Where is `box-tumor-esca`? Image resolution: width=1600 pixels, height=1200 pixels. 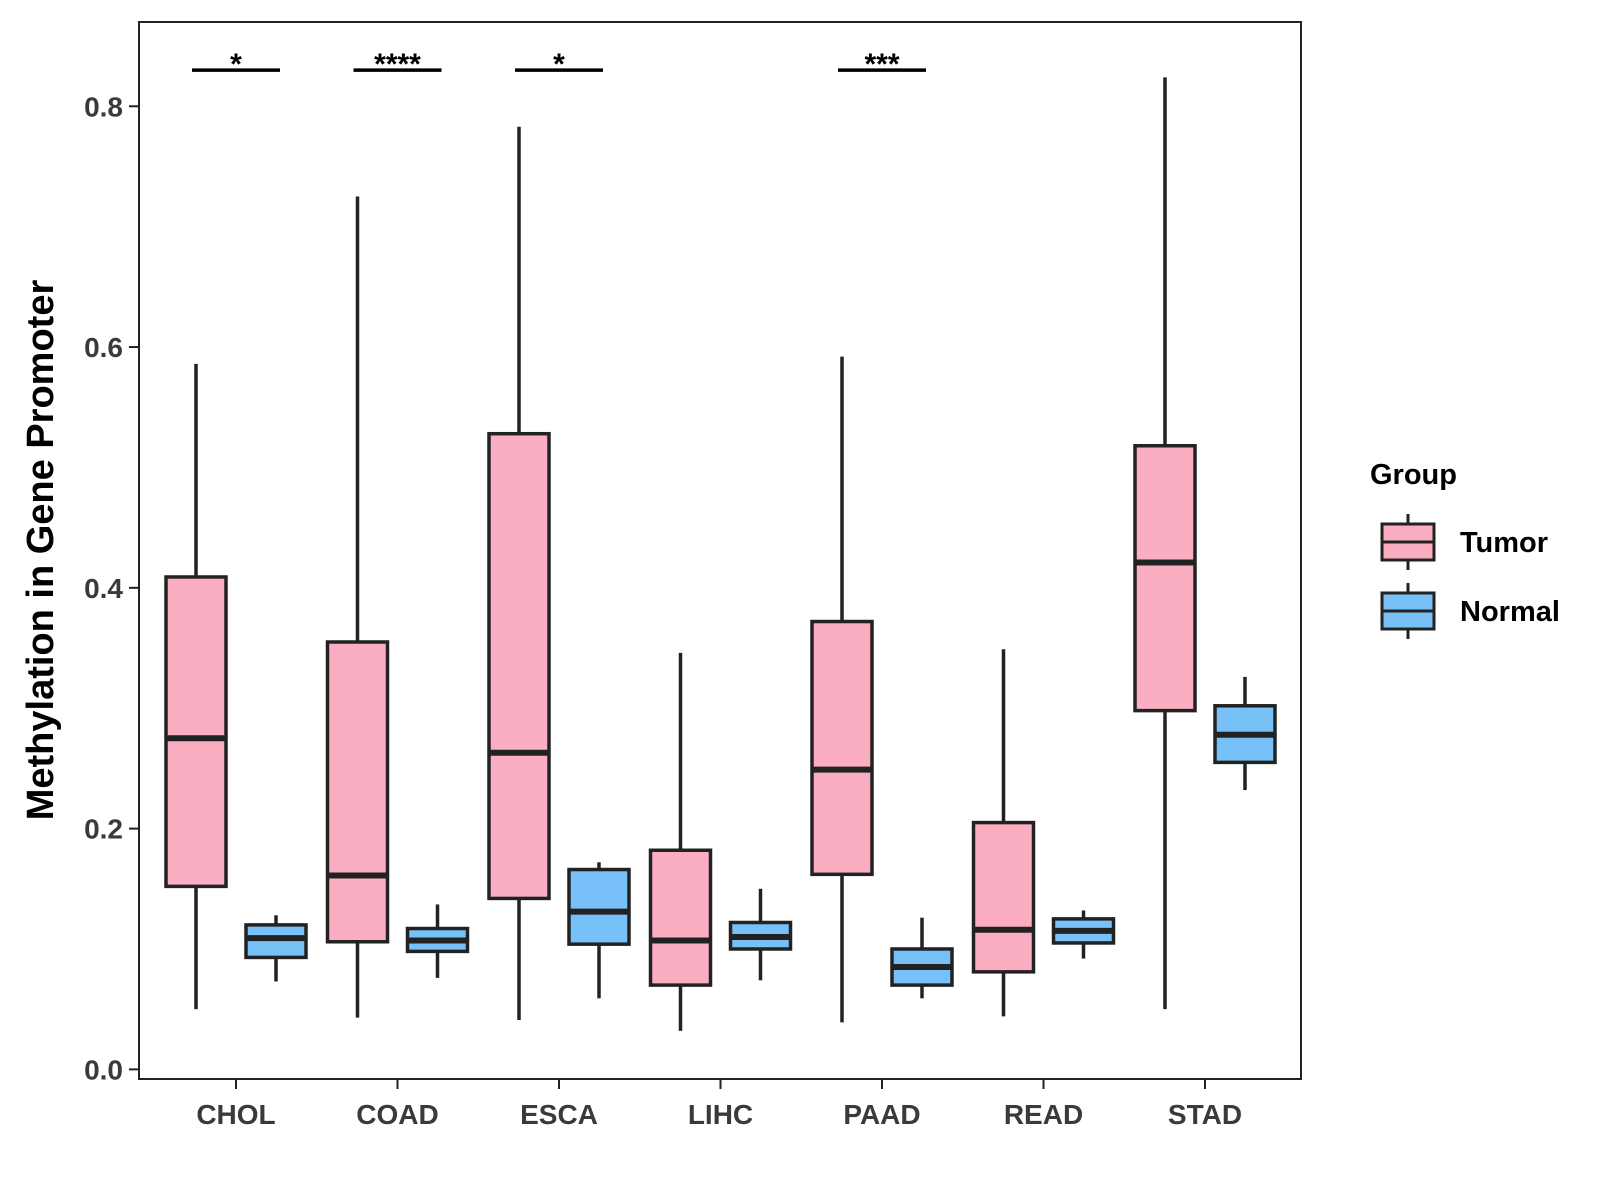
box-tumor-esca is located at coordinates (519, 573).